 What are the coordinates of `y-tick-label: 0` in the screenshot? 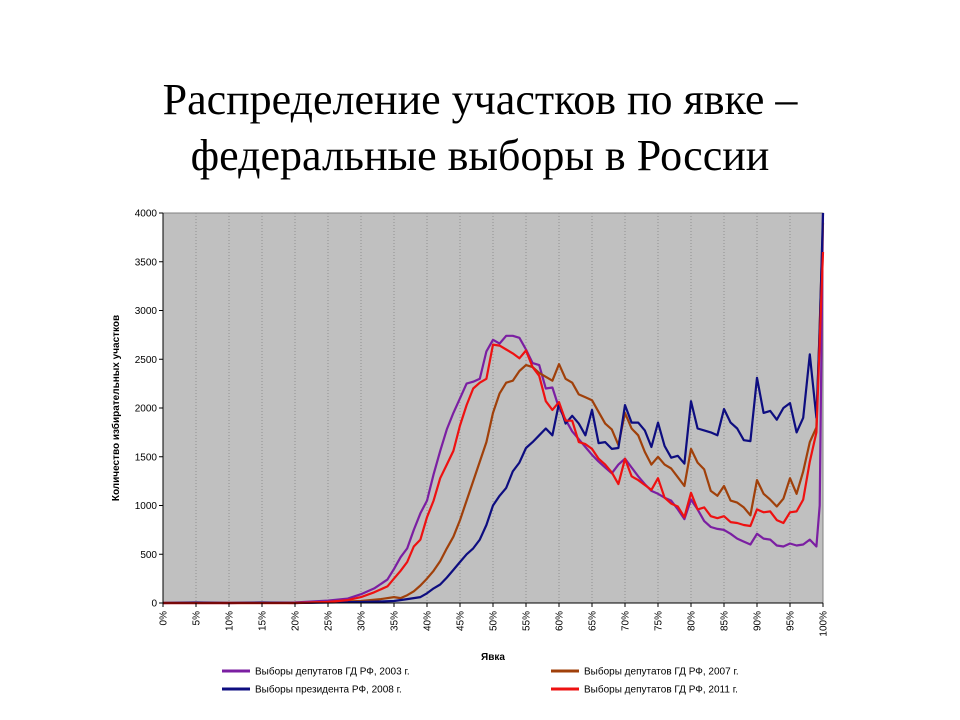 It's located at (154, 604).